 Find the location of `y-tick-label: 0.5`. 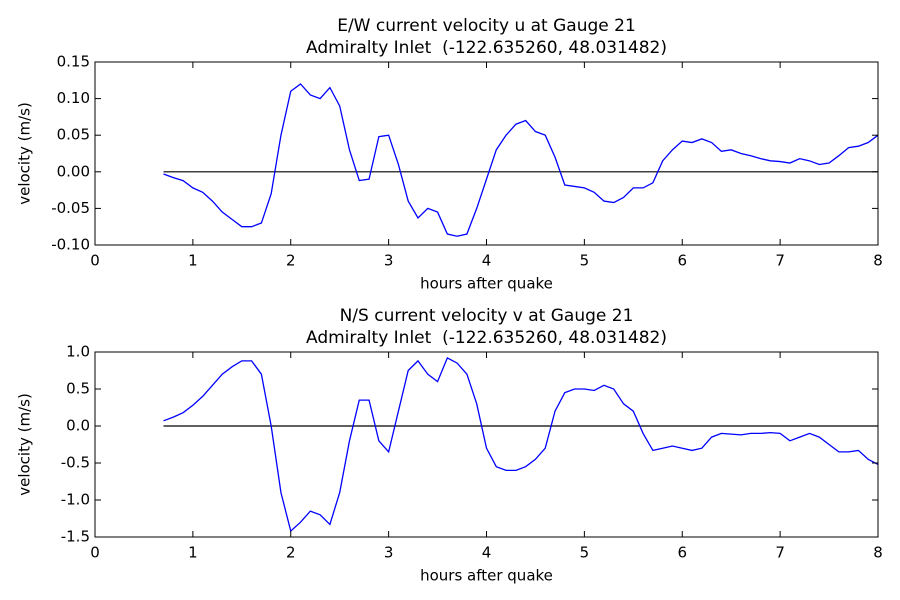

y-tick-label: 0.5 is located at coordinates (78, 389).